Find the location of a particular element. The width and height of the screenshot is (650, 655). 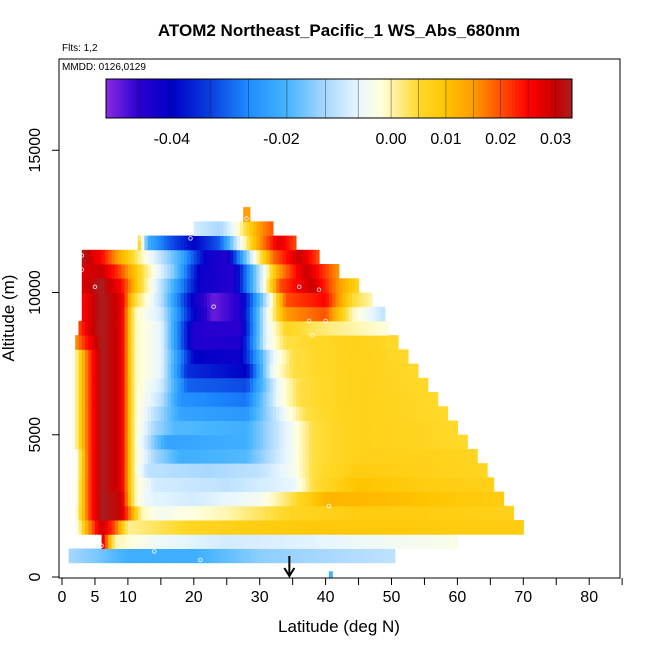

latitude-arrow-marker is located at coordinates (289, 567).